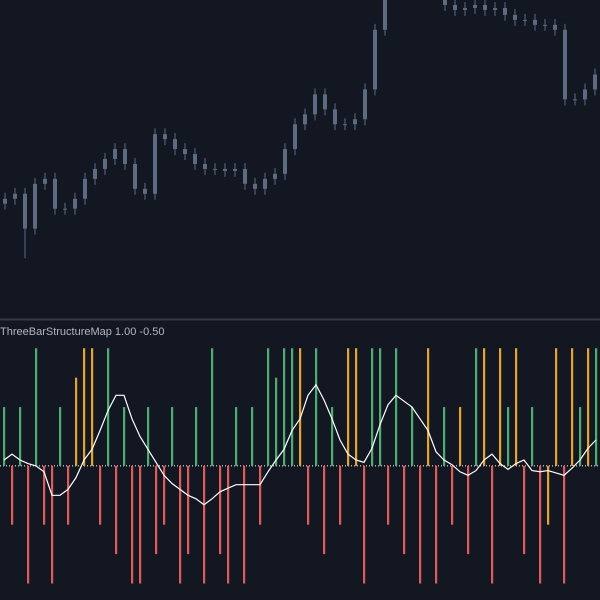 This screenshot has width=600, height=600. I want to click on indicator-title: ThreeBarStructureMap 1.00 -0.50, so click(82, 332).